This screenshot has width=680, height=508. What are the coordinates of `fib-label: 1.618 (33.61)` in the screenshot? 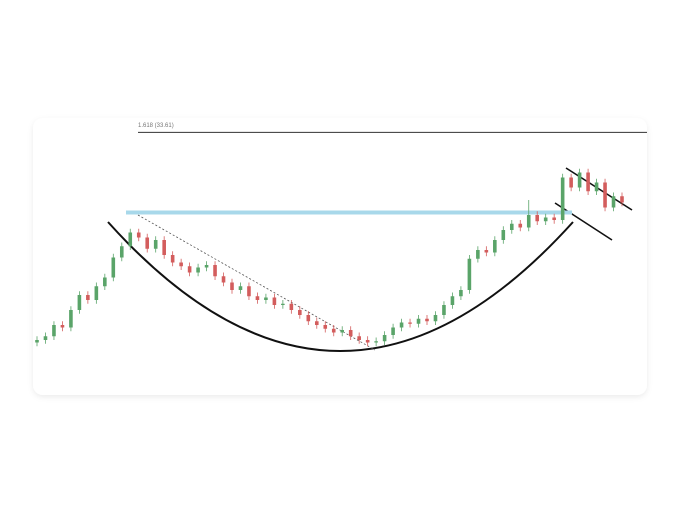 It's located at (156, 126).